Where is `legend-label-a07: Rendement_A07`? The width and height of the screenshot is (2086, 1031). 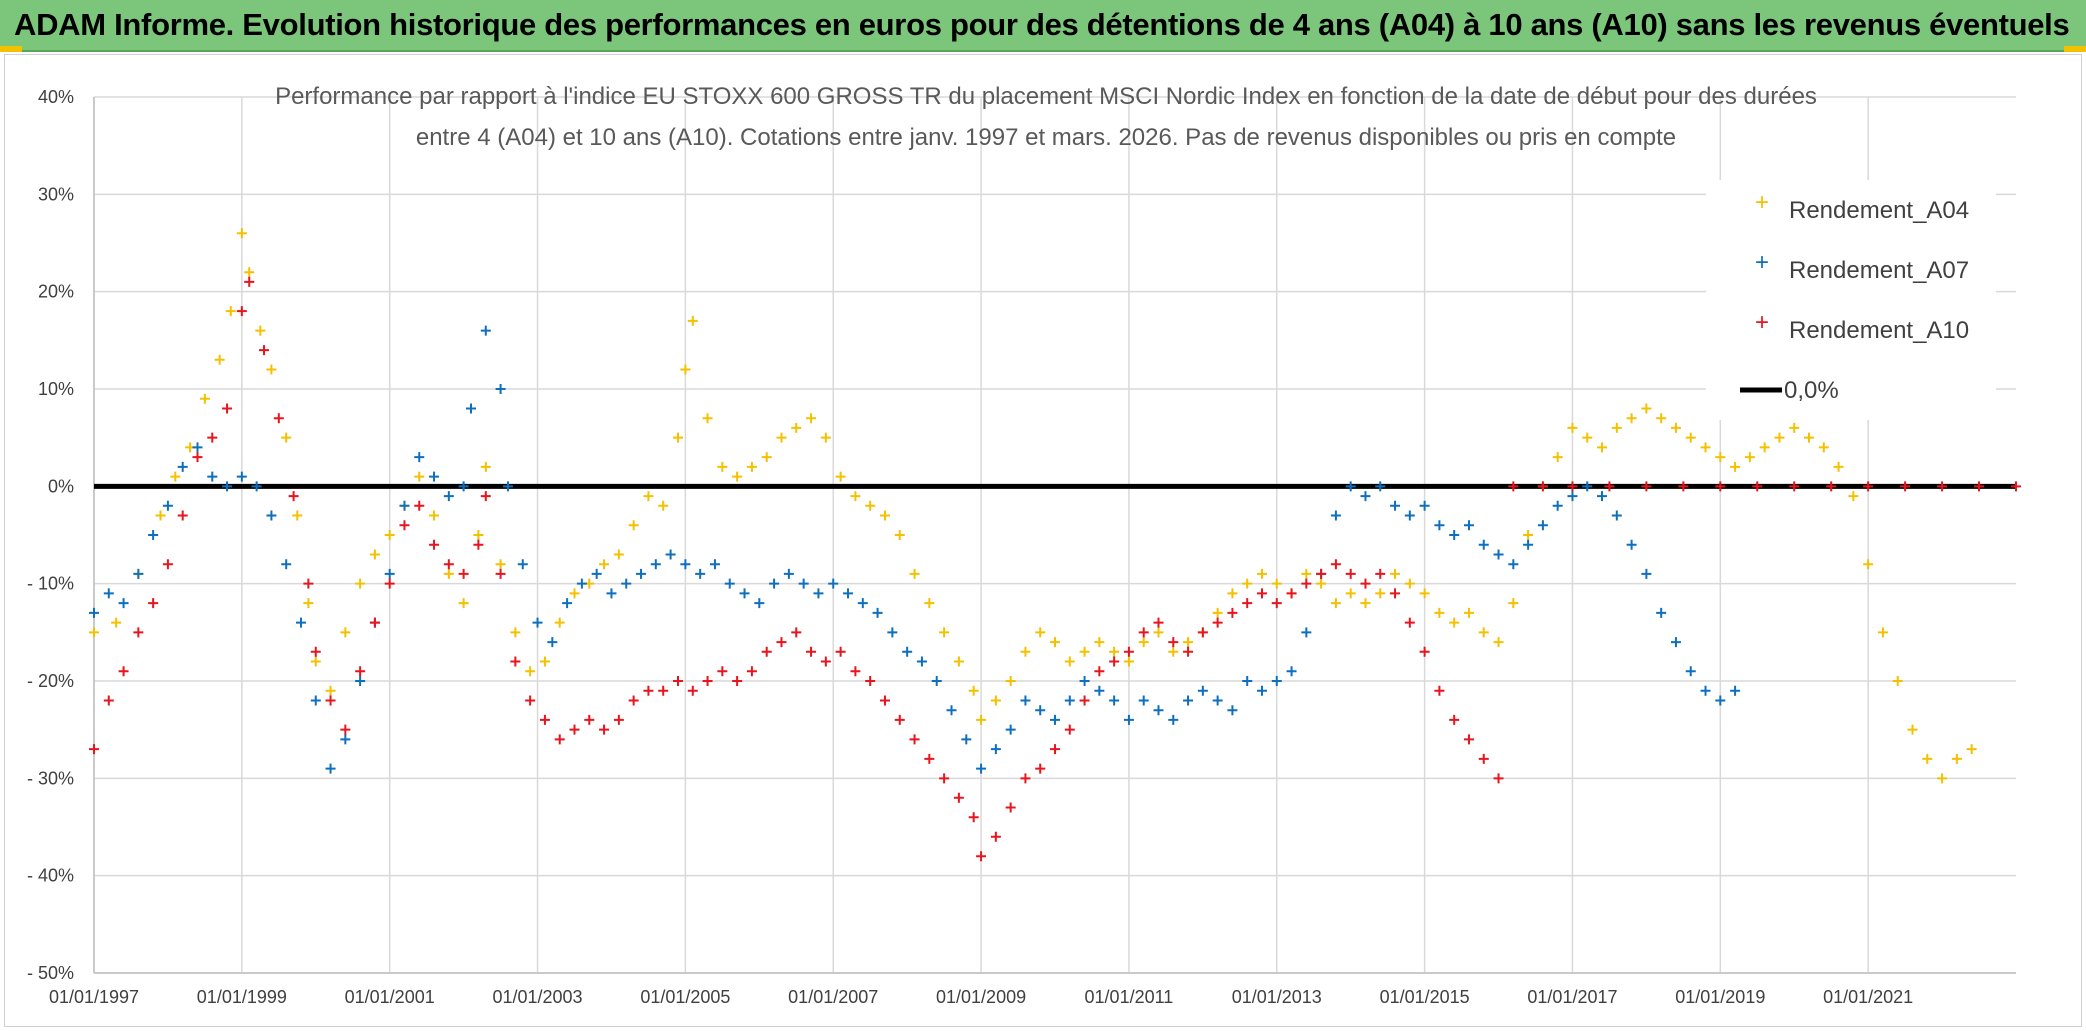 legend-label-a07: Rendement_A07 is located at coordinates (1879, 270).